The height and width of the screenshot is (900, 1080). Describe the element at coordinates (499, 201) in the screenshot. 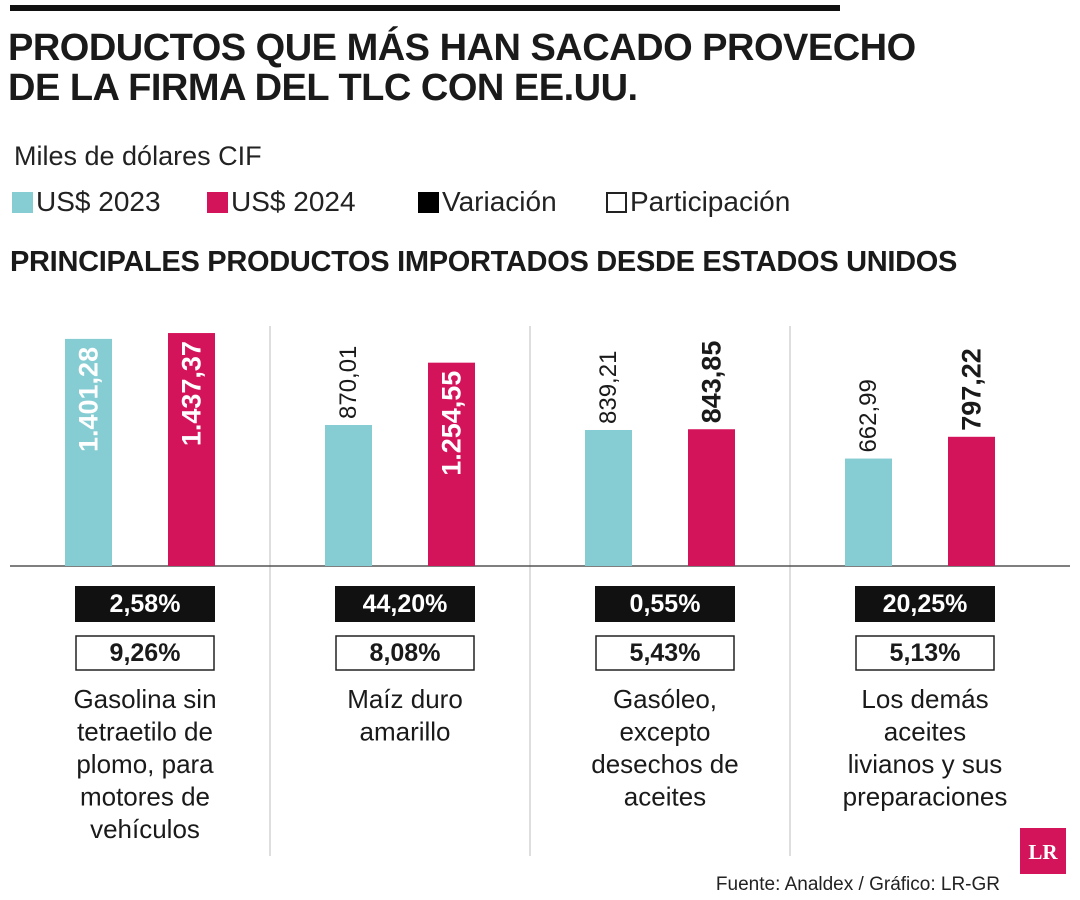

I see `legend-label-variacion: Variación` at that location.